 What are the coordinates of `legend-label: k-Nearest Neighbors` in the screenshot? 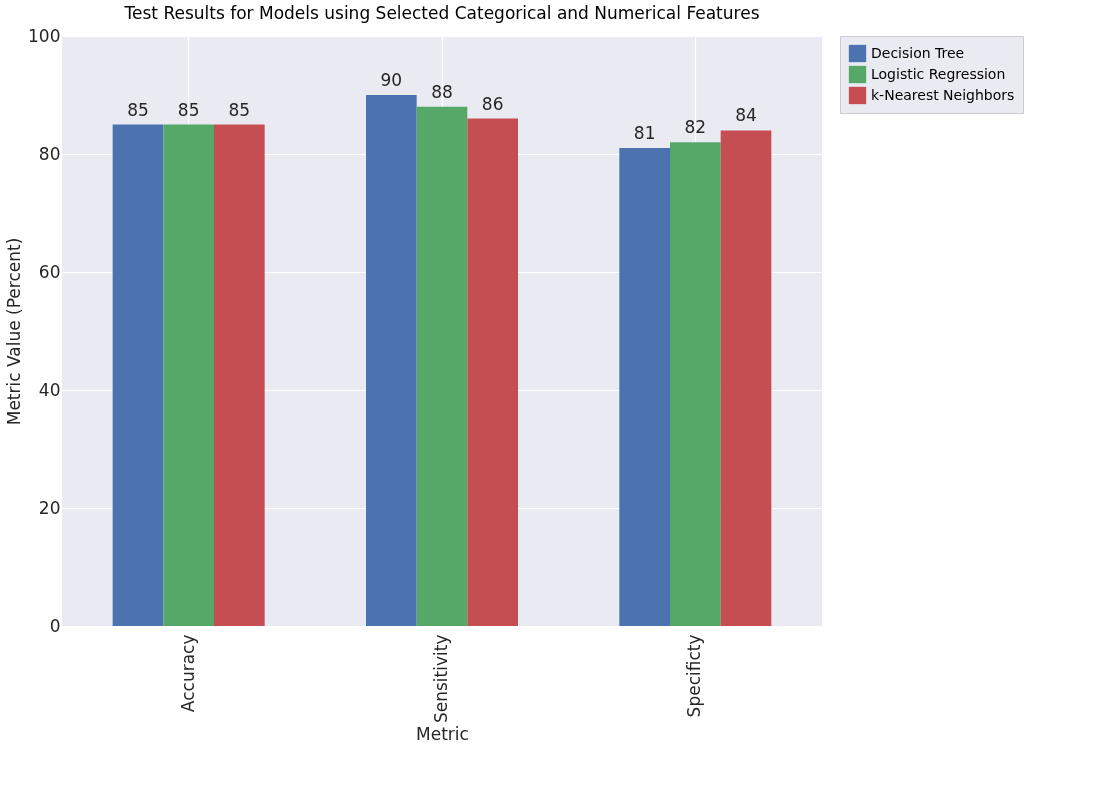 It's located at (943, 94).